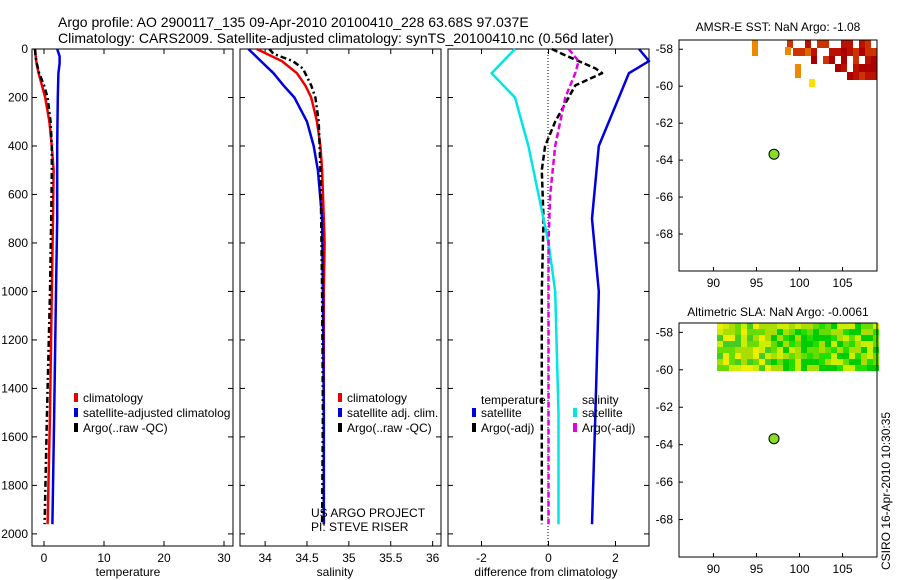 The width and height of the screenshot is (900, 580). Describe the element at coordinates (608, 428) in the screenshot. I see `legend-label-salt-argo: Argo(-adj)` at that location.